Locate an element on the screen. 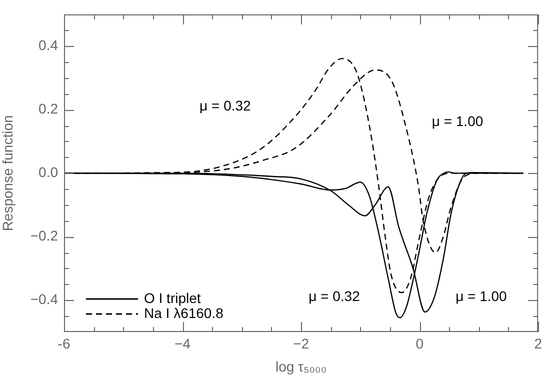 This screenshot has width=546, height=376. x-tick-label: 2 is located at coordinates (538, 343).